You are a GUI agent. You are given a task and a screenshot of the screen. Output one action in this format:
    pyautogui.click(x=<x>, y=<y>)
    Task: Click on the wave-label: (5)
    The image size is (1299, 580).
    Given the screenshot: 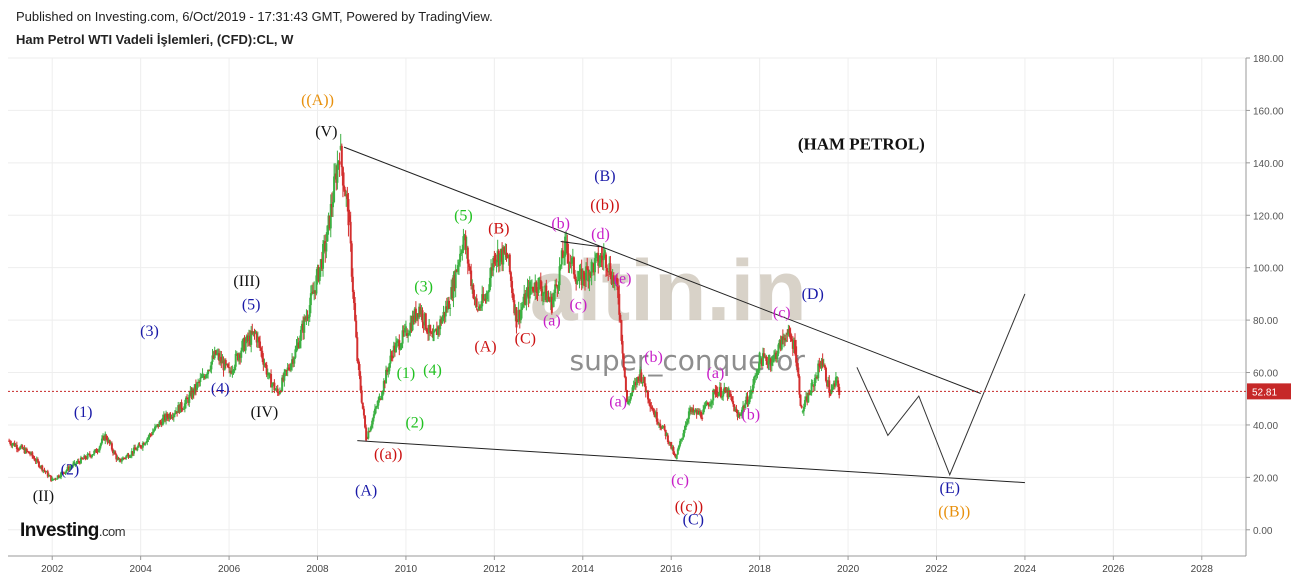 What is the action you would take?
    pyautogui.click(x=463, y=216)
    